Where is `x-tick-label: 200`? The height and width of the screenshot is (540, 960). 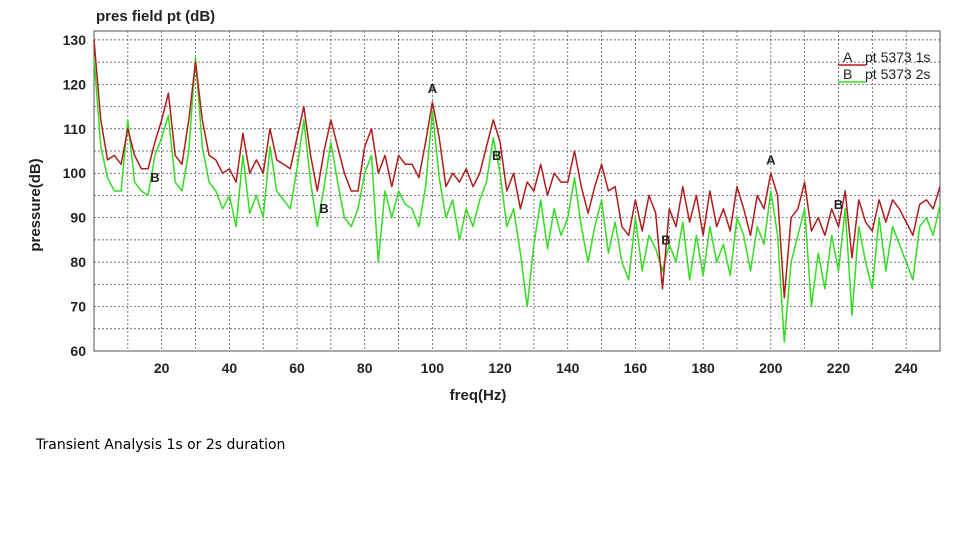 x-tick-label: 200 is located at coordinates (771, 368).